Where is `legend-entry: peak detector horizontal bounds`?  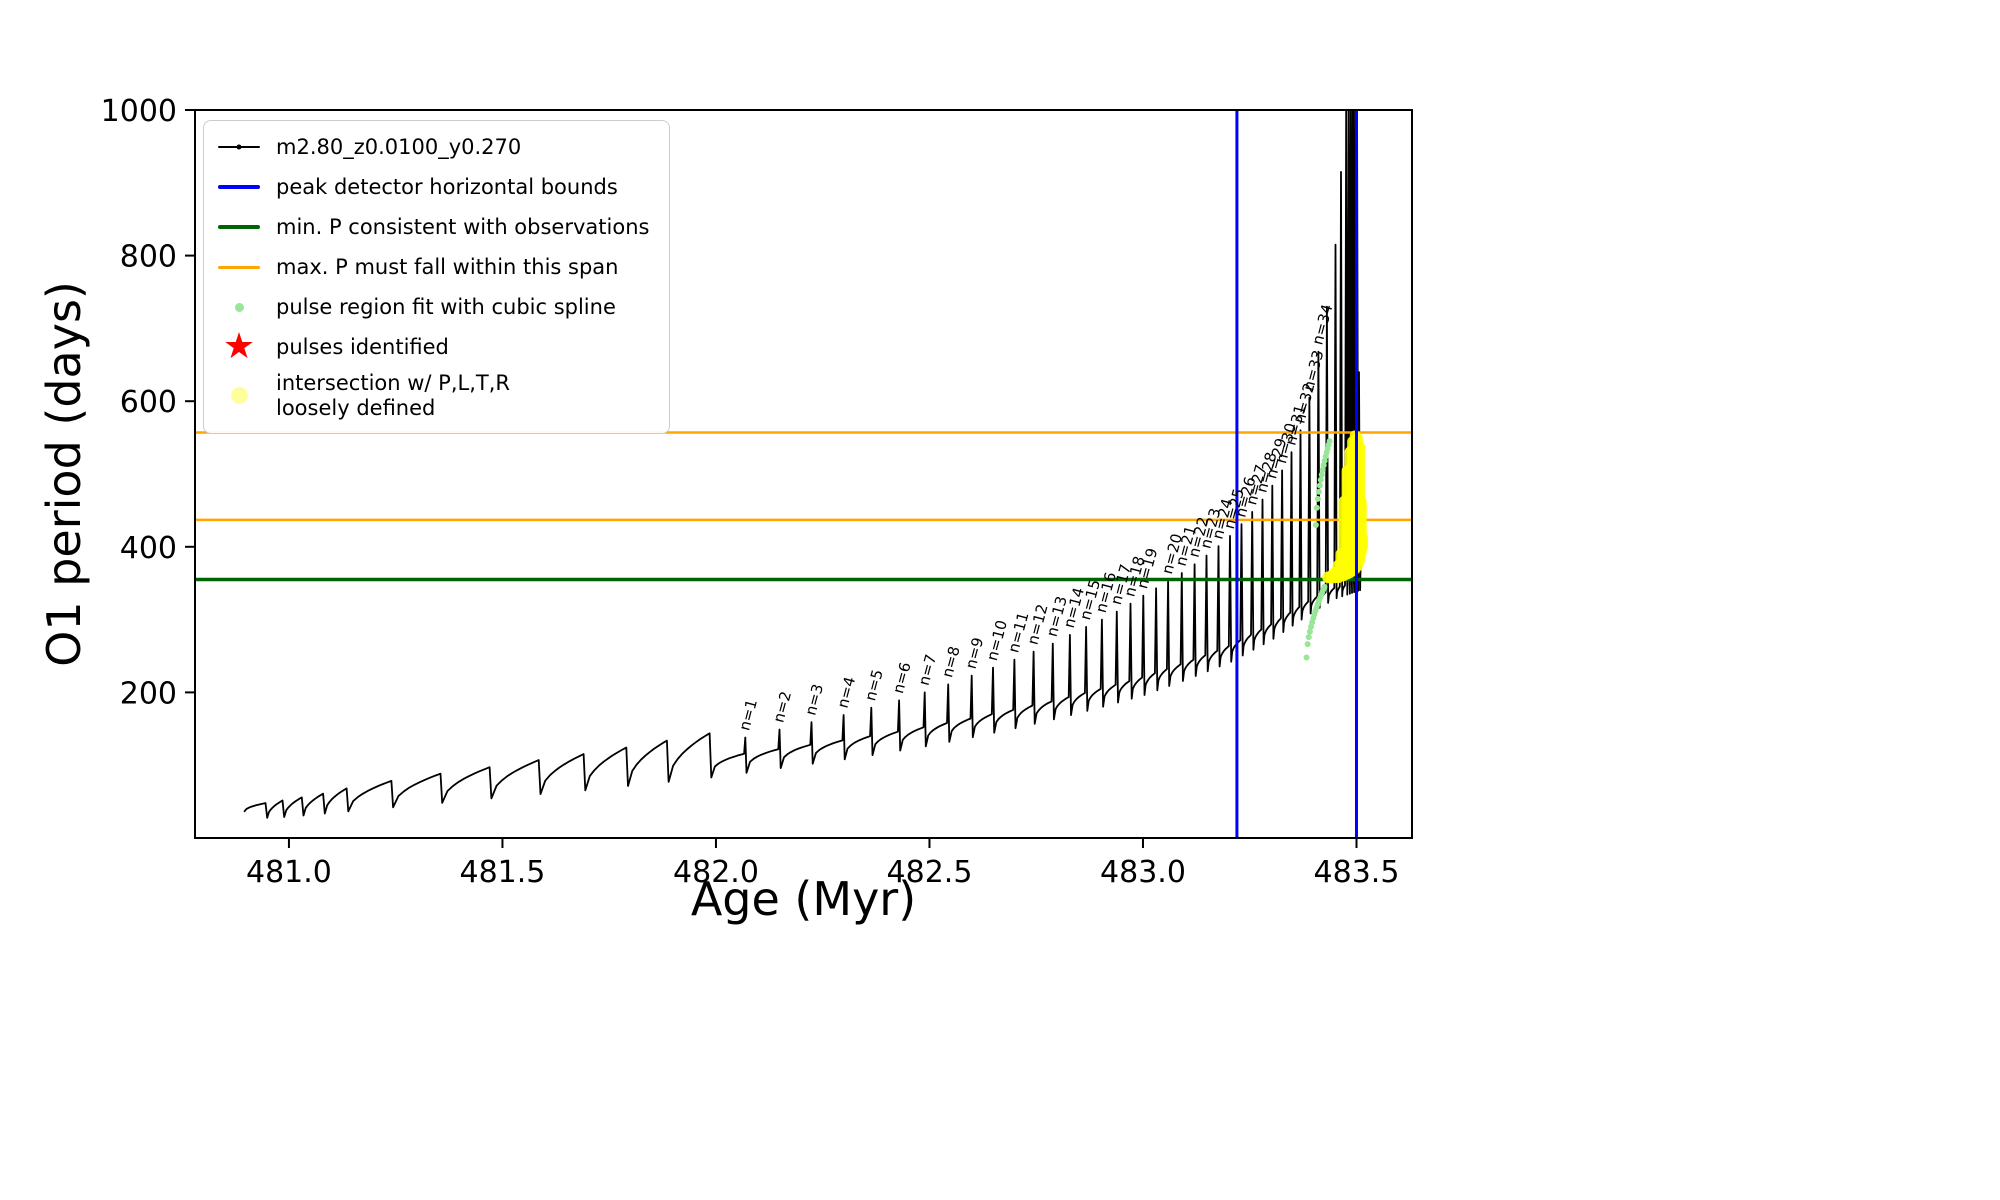
legend-entry: peak detector horizontal bounds is located at coordinates (432, 187).